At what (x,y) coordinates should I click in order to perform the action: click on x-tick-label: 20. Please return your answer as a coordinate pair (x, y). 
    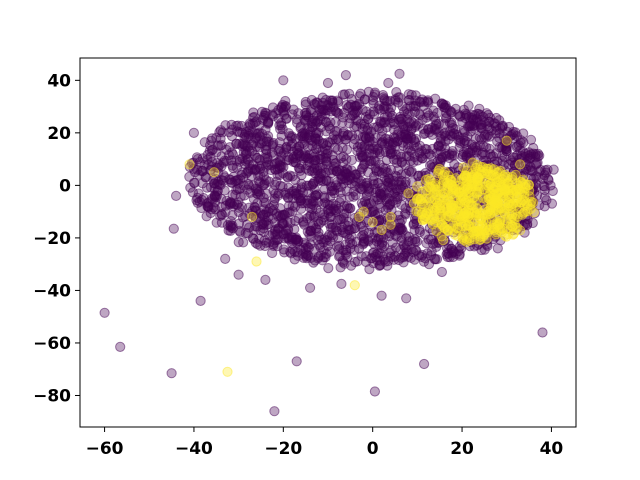
    Looking at the image, I should click on (462, 449).